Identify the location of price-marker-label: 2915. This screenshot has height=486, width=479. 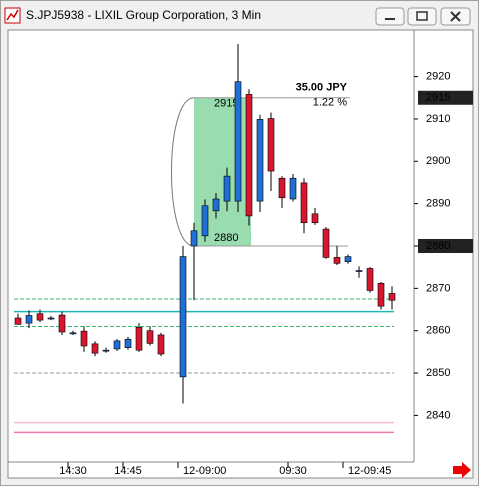
(438, 98).